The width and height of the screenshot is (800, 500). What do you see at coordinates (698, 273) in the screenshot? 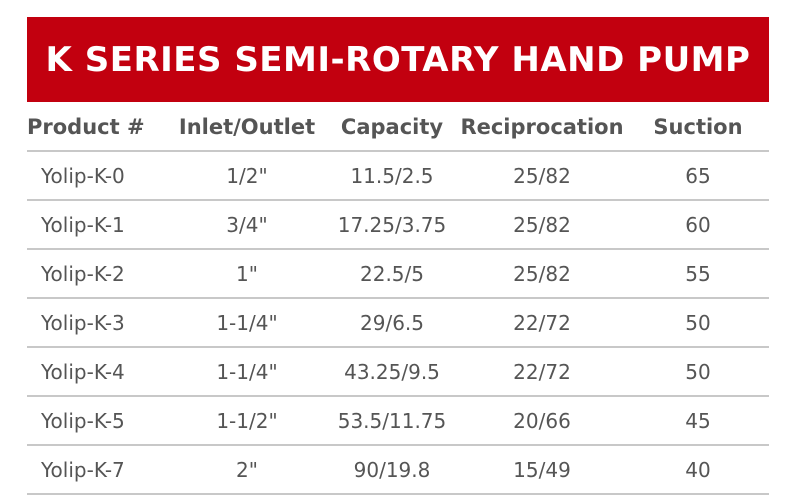
I see `table-cell: 55` at bounding box center [698, 273].